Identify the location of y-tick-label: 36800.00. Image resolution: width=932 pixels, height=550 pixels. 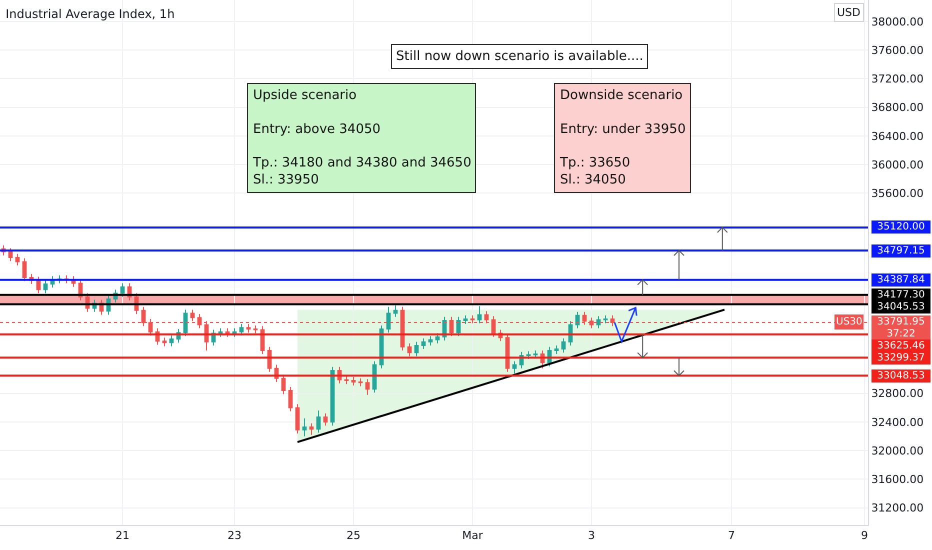
(897, 107).